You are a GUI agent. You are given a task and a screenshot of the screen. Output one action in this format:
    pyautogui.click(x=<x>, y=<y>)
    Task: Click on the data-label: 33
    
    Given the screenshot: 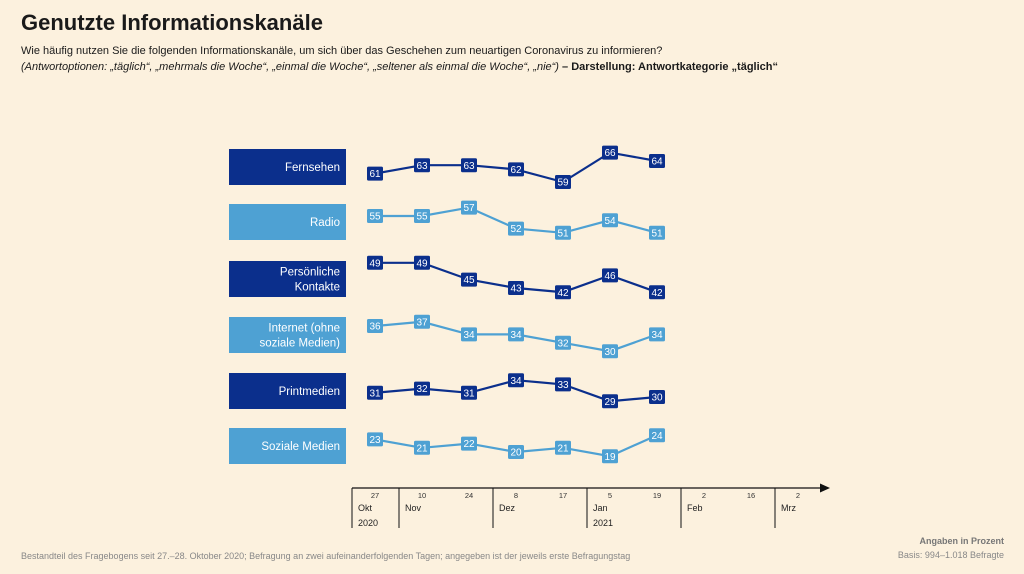 What is the action you would take?
    pyautogui.click(x=563, y=385)
    